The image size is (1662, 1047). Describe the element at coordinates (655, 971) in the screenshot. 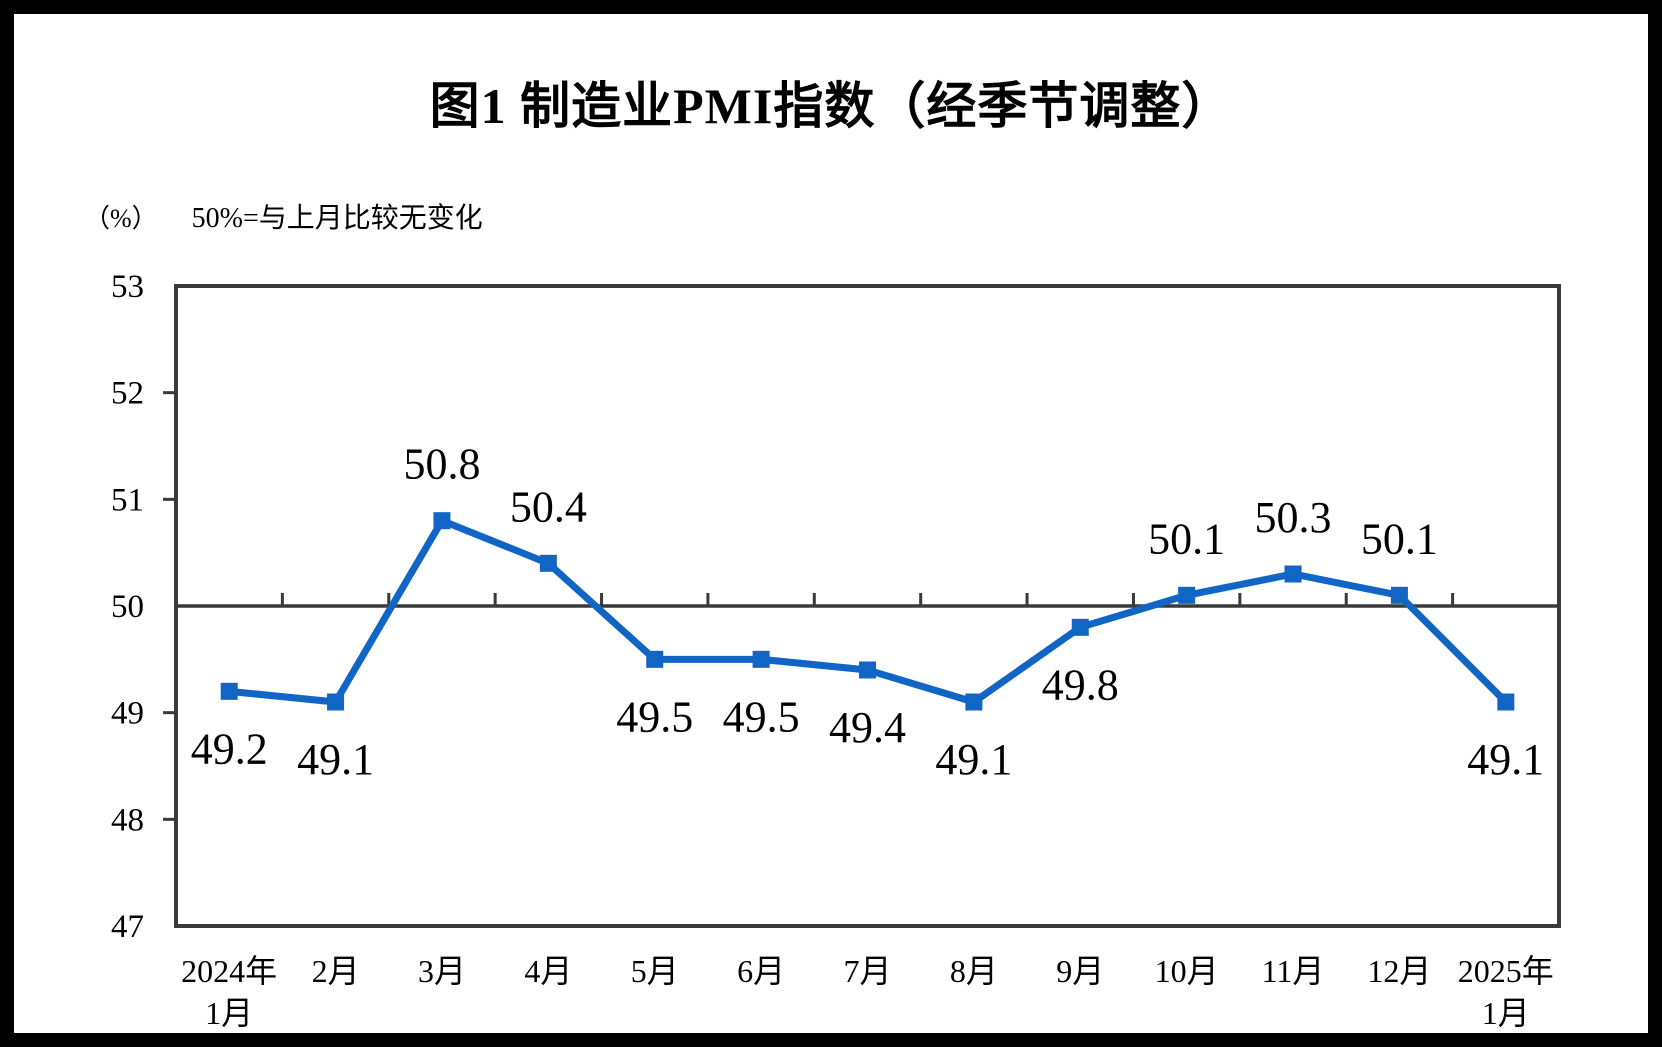

I see `x-axis-label: 5月` at that location.